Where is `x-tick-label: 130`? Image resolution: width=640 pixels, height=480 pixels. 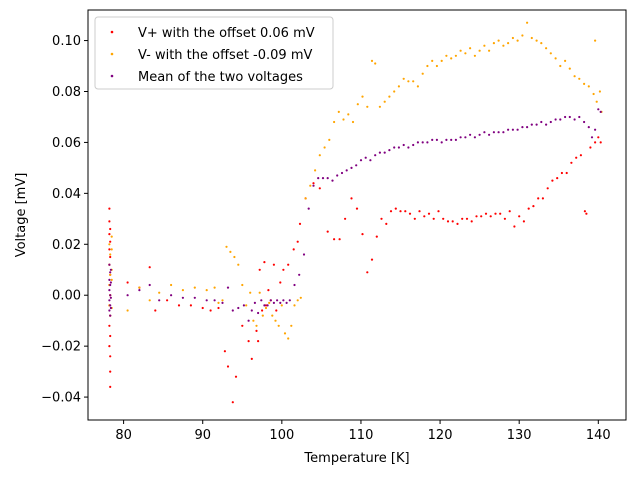
x-tick-label: 130 is located at coordinates (519, 435).